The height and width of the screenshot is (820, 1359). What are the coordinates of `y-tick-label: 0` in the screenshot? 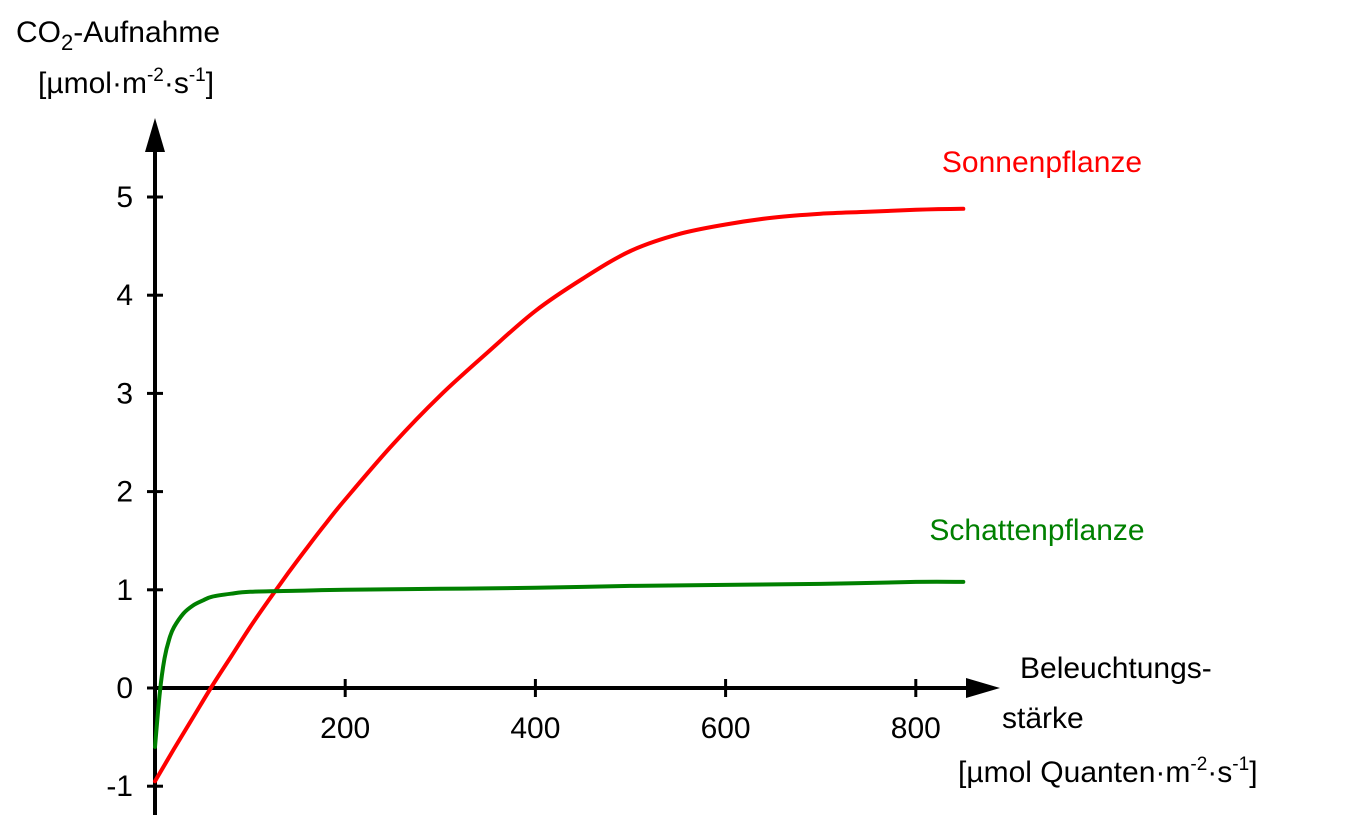 It's located at (124, 688).